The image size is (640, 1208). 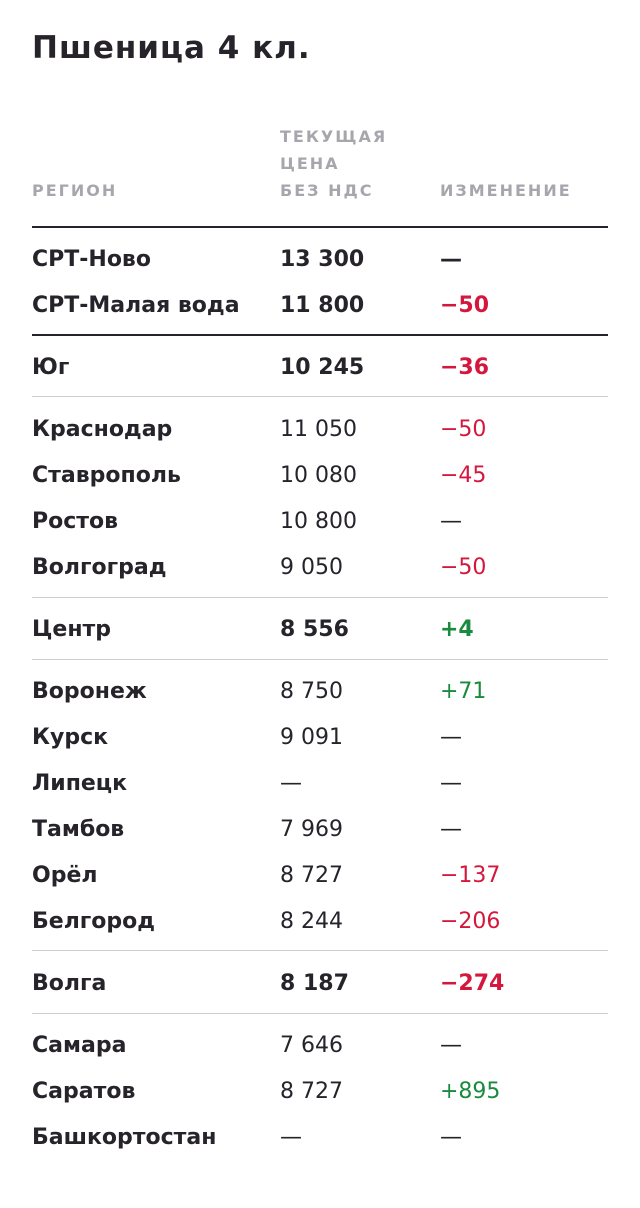 I want to click on table-row: СРТ-Малая вода 11 800 −50, so click(x=320, y=306).